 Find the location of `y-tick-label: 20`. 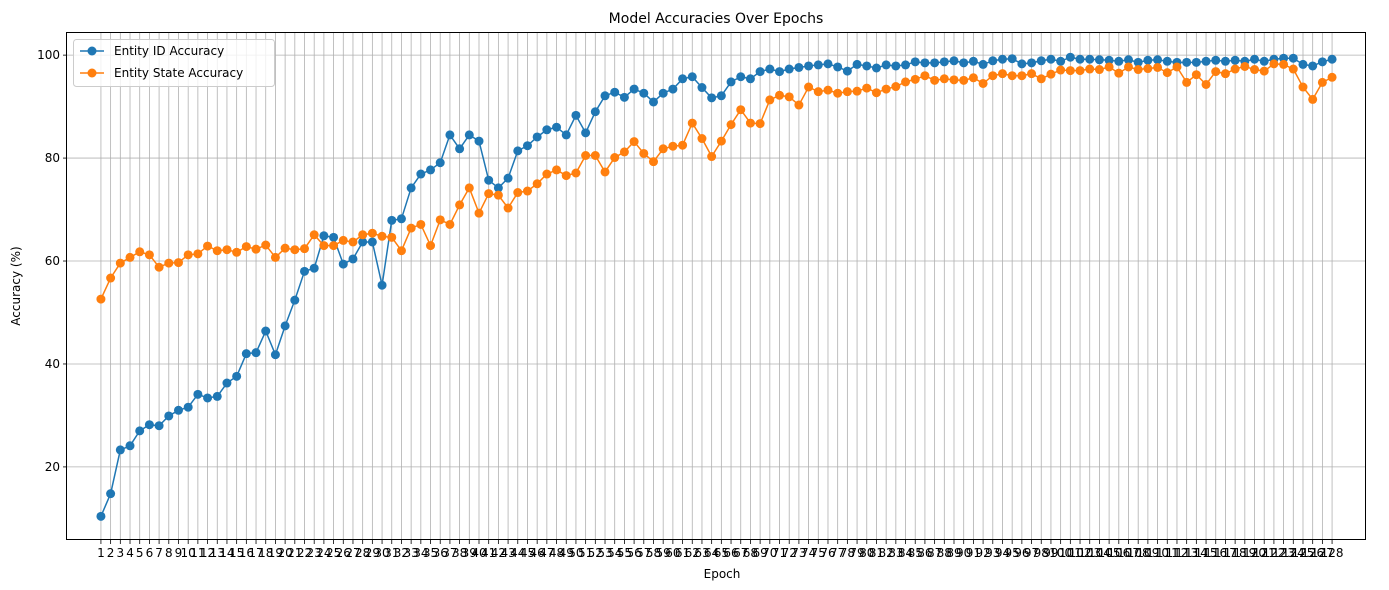

y-tick-label: 20 is located at coordinates (52, 467).